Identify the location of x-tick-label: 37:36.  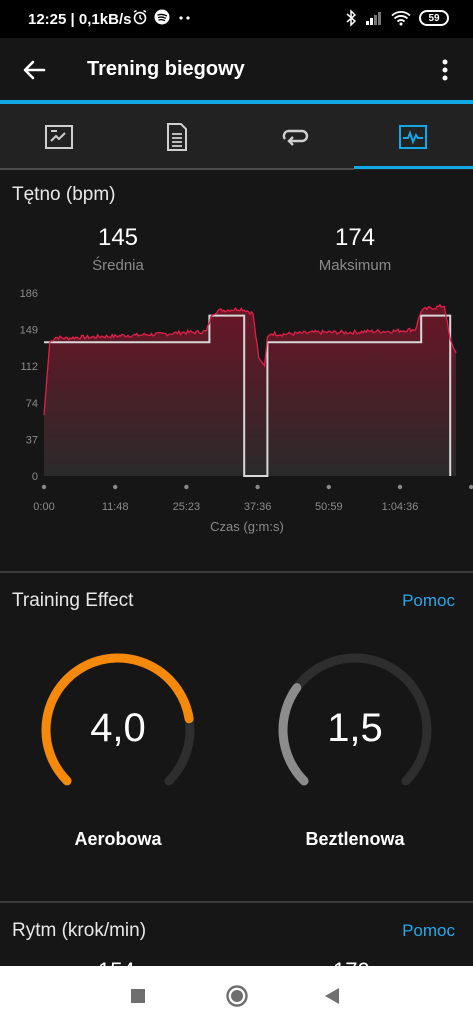
(258, 507).